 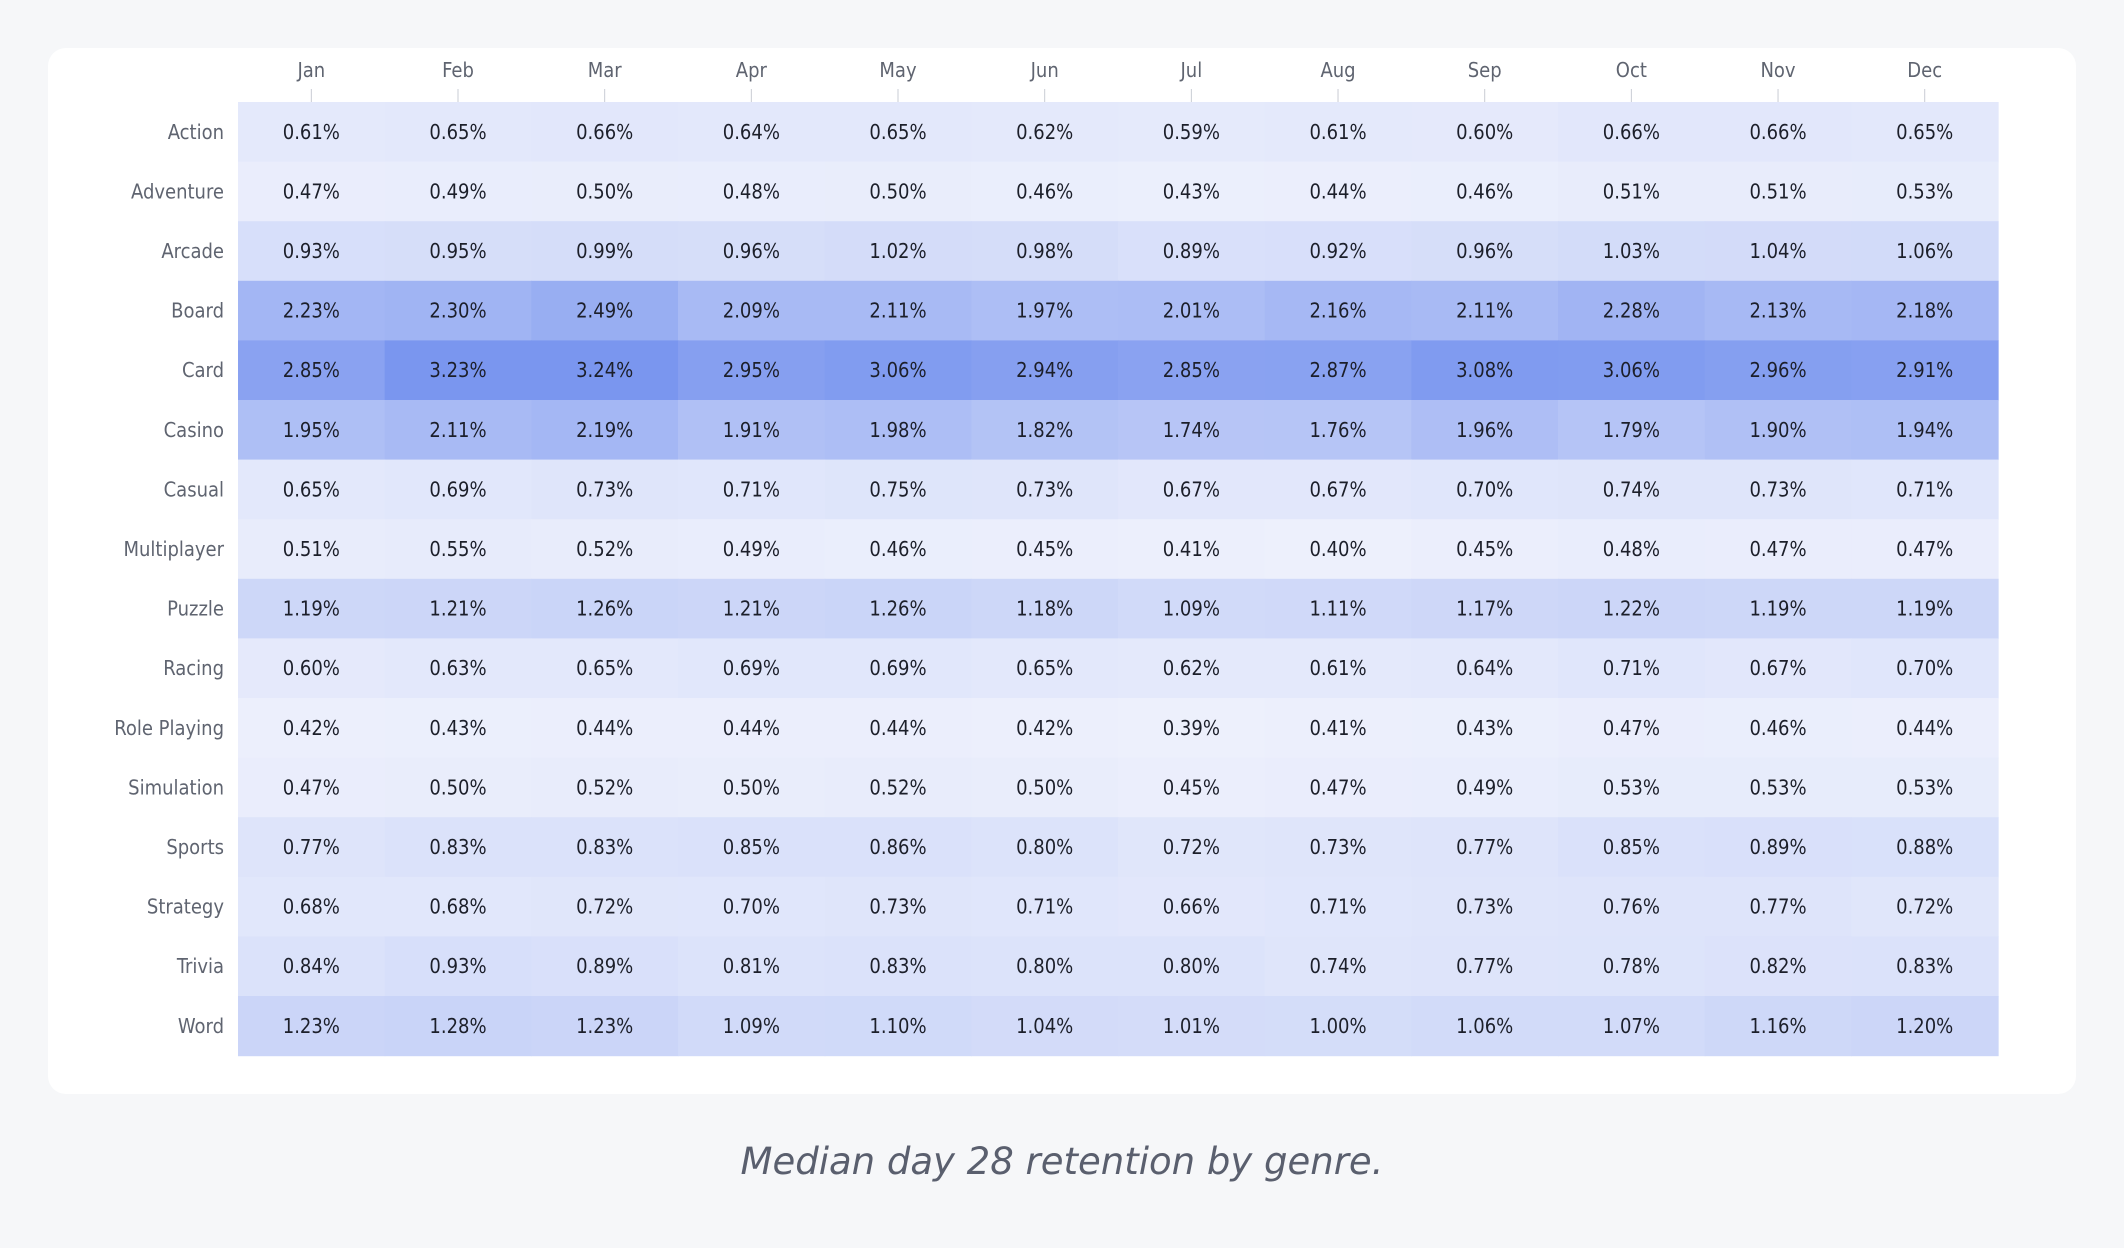 I want to click on cell-simulation-oct, so click(x=1632, y=787).